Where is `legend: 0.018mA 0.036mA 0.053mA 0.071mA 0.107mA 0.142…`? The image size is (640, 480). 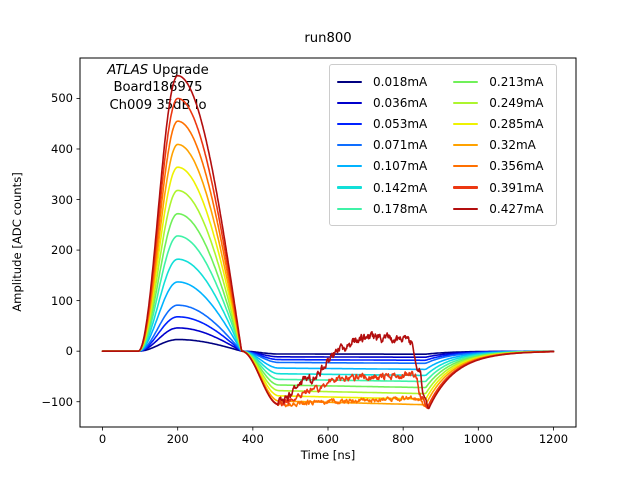
legend: 0.018mA 0.036mA 0.053mA 0.071mA 0.107mA 0.142… is located at coordinates (443, 145).